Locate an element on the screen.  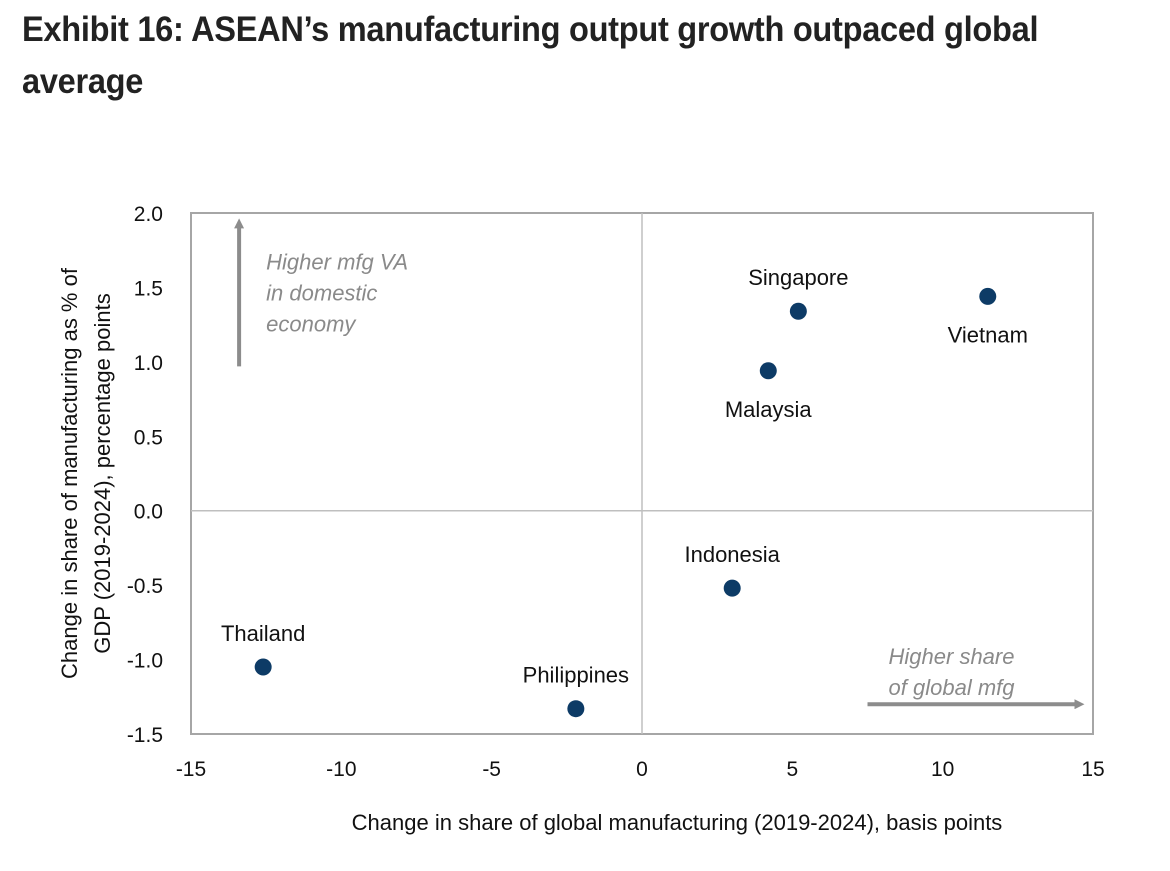
data-point-malaysia is located at coordinates (768, 371).